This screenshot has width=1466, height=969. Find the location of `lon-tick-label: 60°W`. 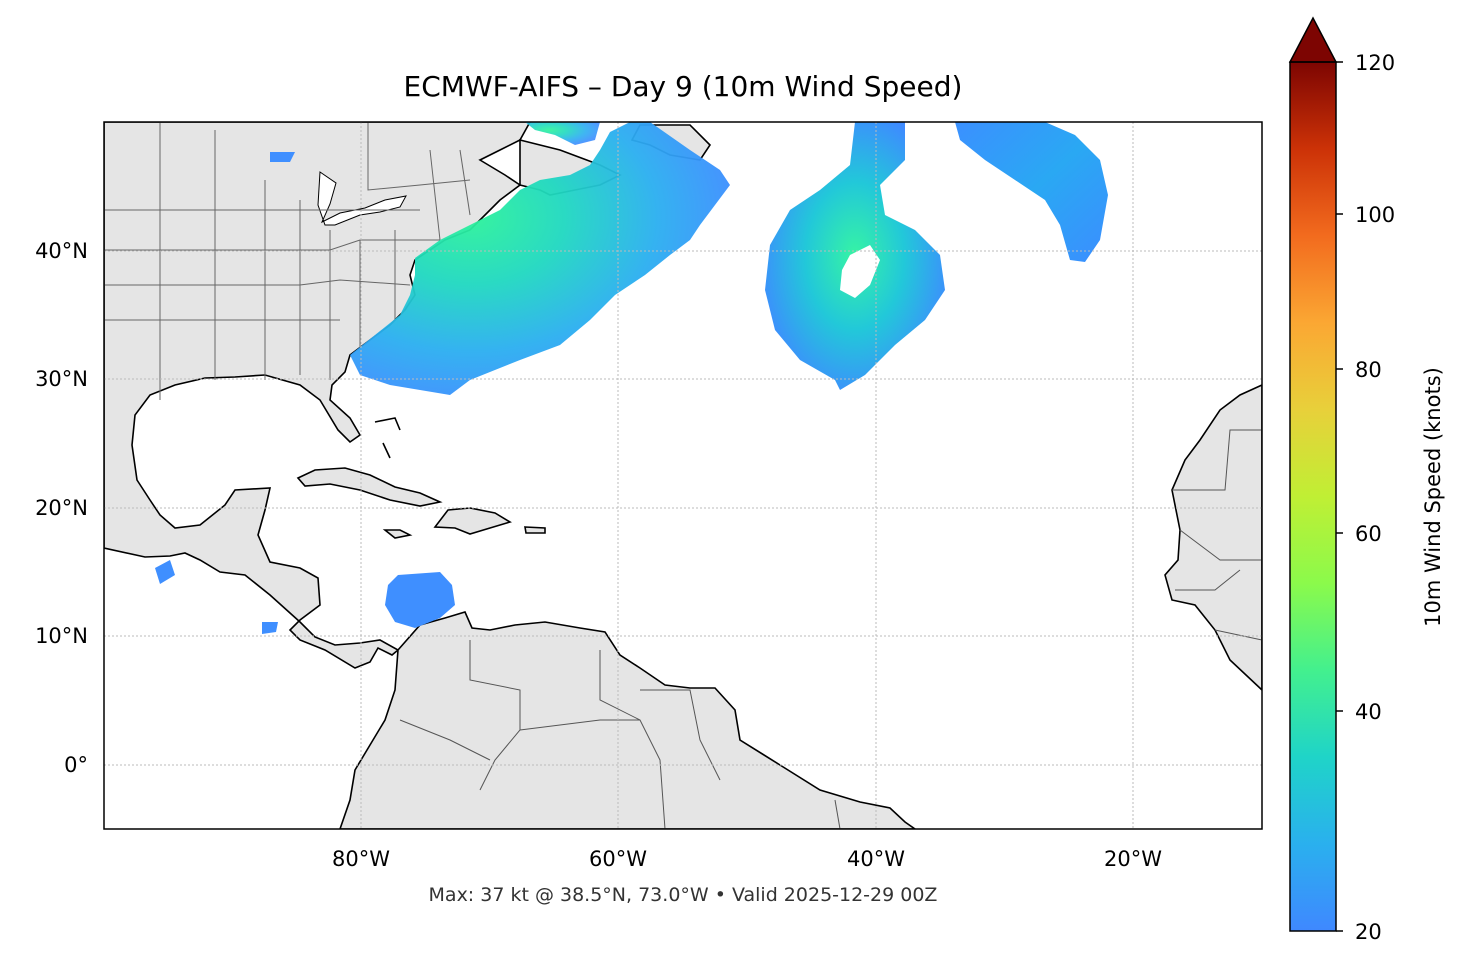

lon-tick-label: 60°W is located at coordinates (618, 859).